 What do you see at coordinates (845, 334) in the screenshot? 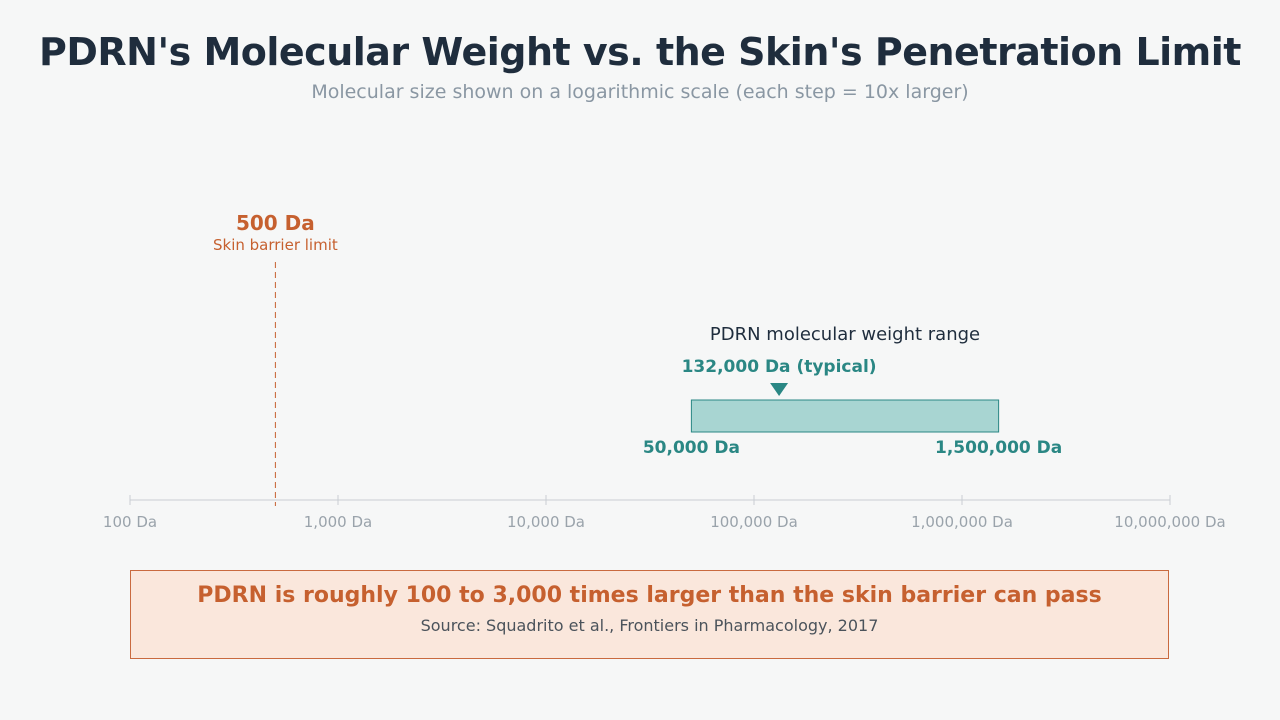
I see `range-title: PDRN molecular weight range` at bounding box center [845, 334].